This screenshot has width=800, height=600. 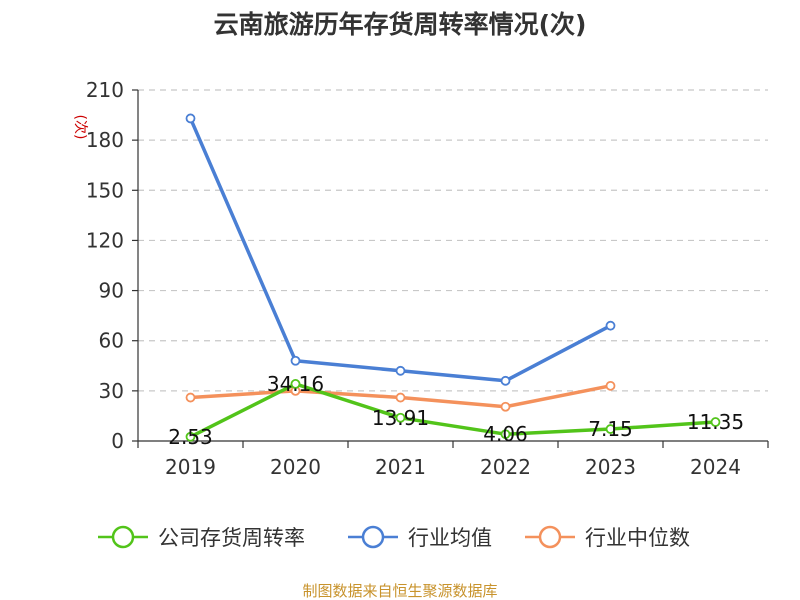 I want to click on point-0-2019, so click(x=190, y=436).